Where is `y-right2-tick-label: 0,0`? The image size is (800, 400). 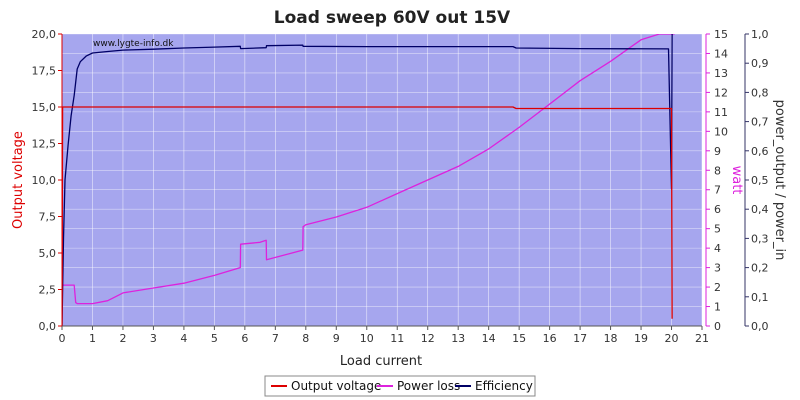 y-right2-tick-label: 0,0 is located at coordinates (760, 326).